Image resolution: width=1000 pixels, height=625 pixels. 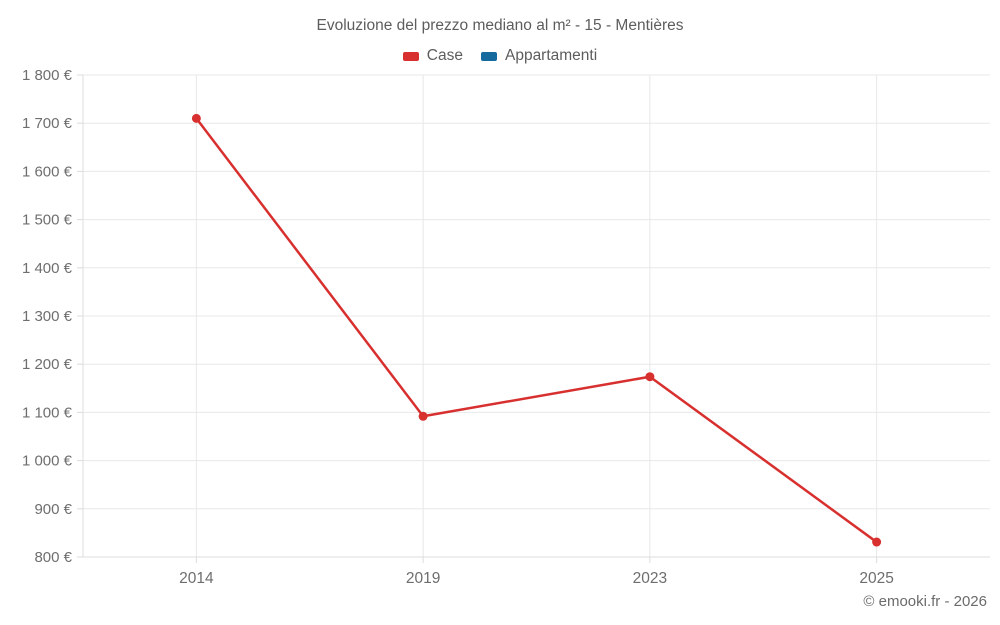 I want to click on legend-label-case: Case, so click(x=444, y=55).